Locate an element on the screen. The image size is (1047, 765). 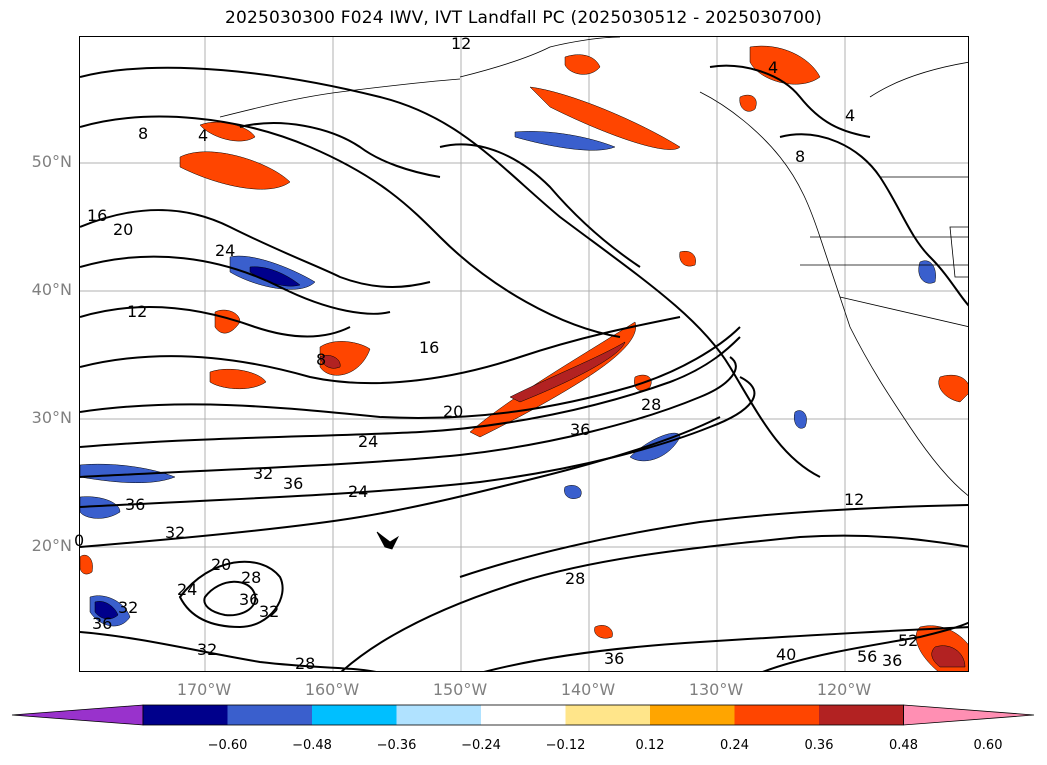
colorbar-outline is located at coordinates (523, 715).